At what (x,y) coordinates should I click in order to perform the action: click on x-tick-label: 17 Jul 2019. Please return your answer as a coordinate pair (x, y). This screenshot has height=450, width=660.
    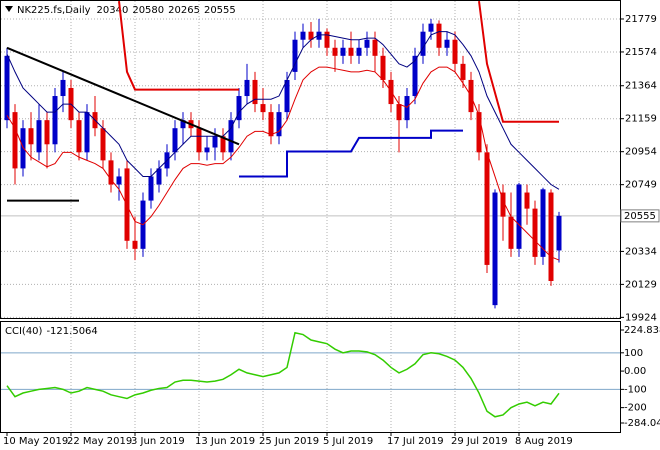
    Looking at the image, I should click on (415, 441).